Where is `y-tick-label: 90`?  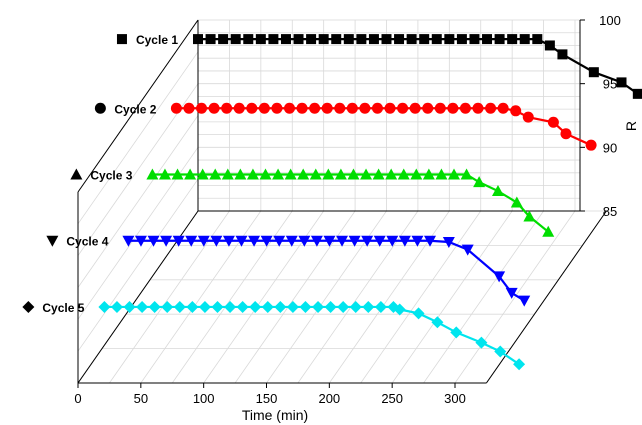
y-tick-label: 90 is located at coordinates (610, 147).